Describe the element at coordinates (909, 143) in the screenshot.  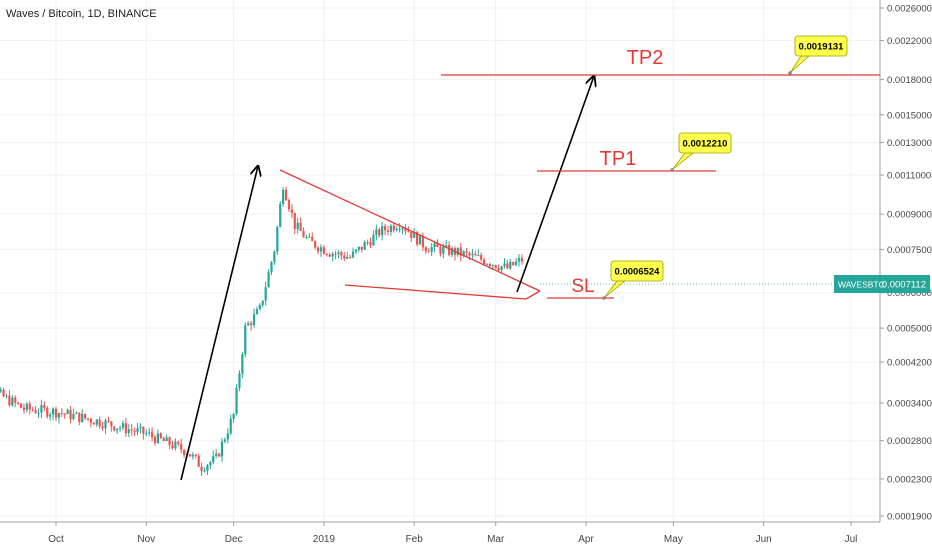
I see `y-tick-label: 0.0013000` at that location.